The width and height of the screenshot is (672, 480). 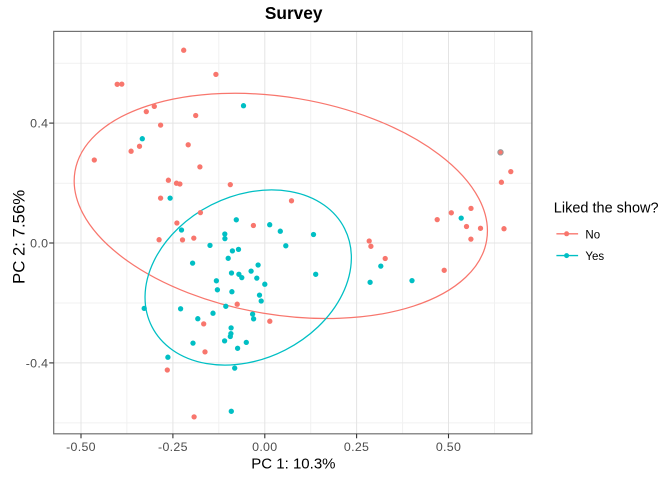 I want to click on svg-text: PC 2: 7.56%, so click(x=18, y=237).